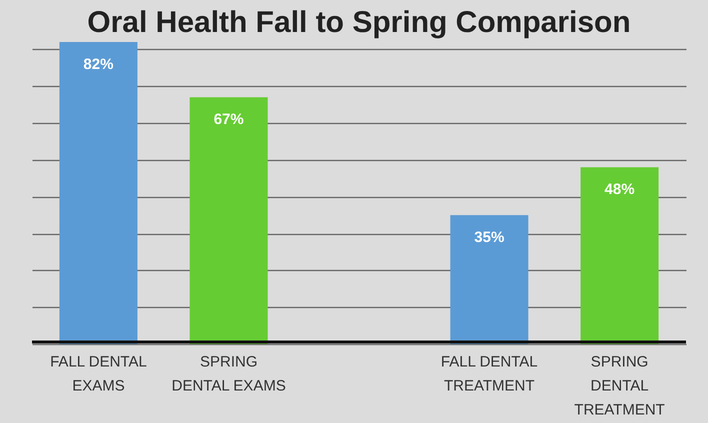 The height and width of the screenshot is (423, 708). What do you see at coordinates (489, 237) in the screenshot?
I see `data-label: 35%` at bounding box center [489, 237].